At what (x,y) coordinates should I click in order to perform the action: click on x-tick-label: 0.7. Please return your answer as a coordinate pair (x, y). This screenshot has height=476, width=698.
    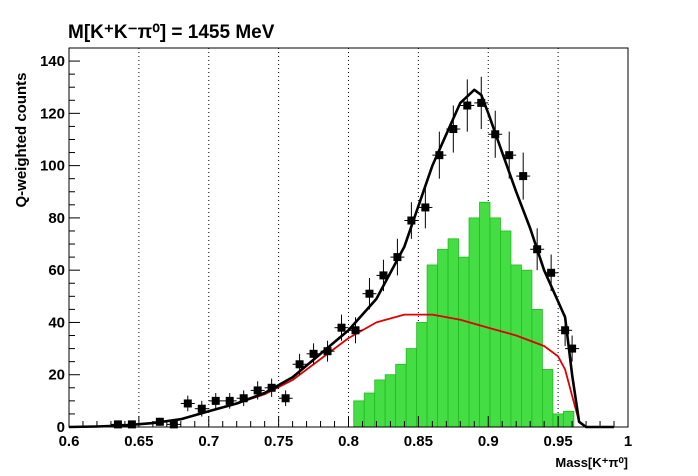
    Looking at the image, I should click on (208, 441).